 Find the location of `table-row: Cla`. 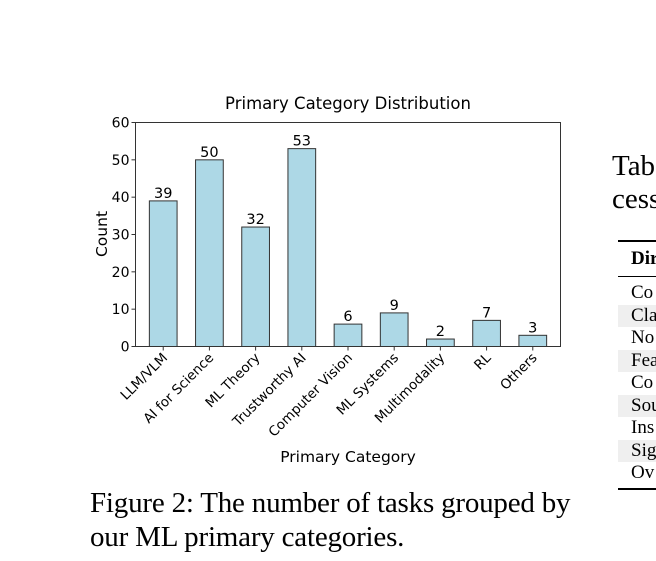

table-row: Cla is located at coordinates (637, 315).